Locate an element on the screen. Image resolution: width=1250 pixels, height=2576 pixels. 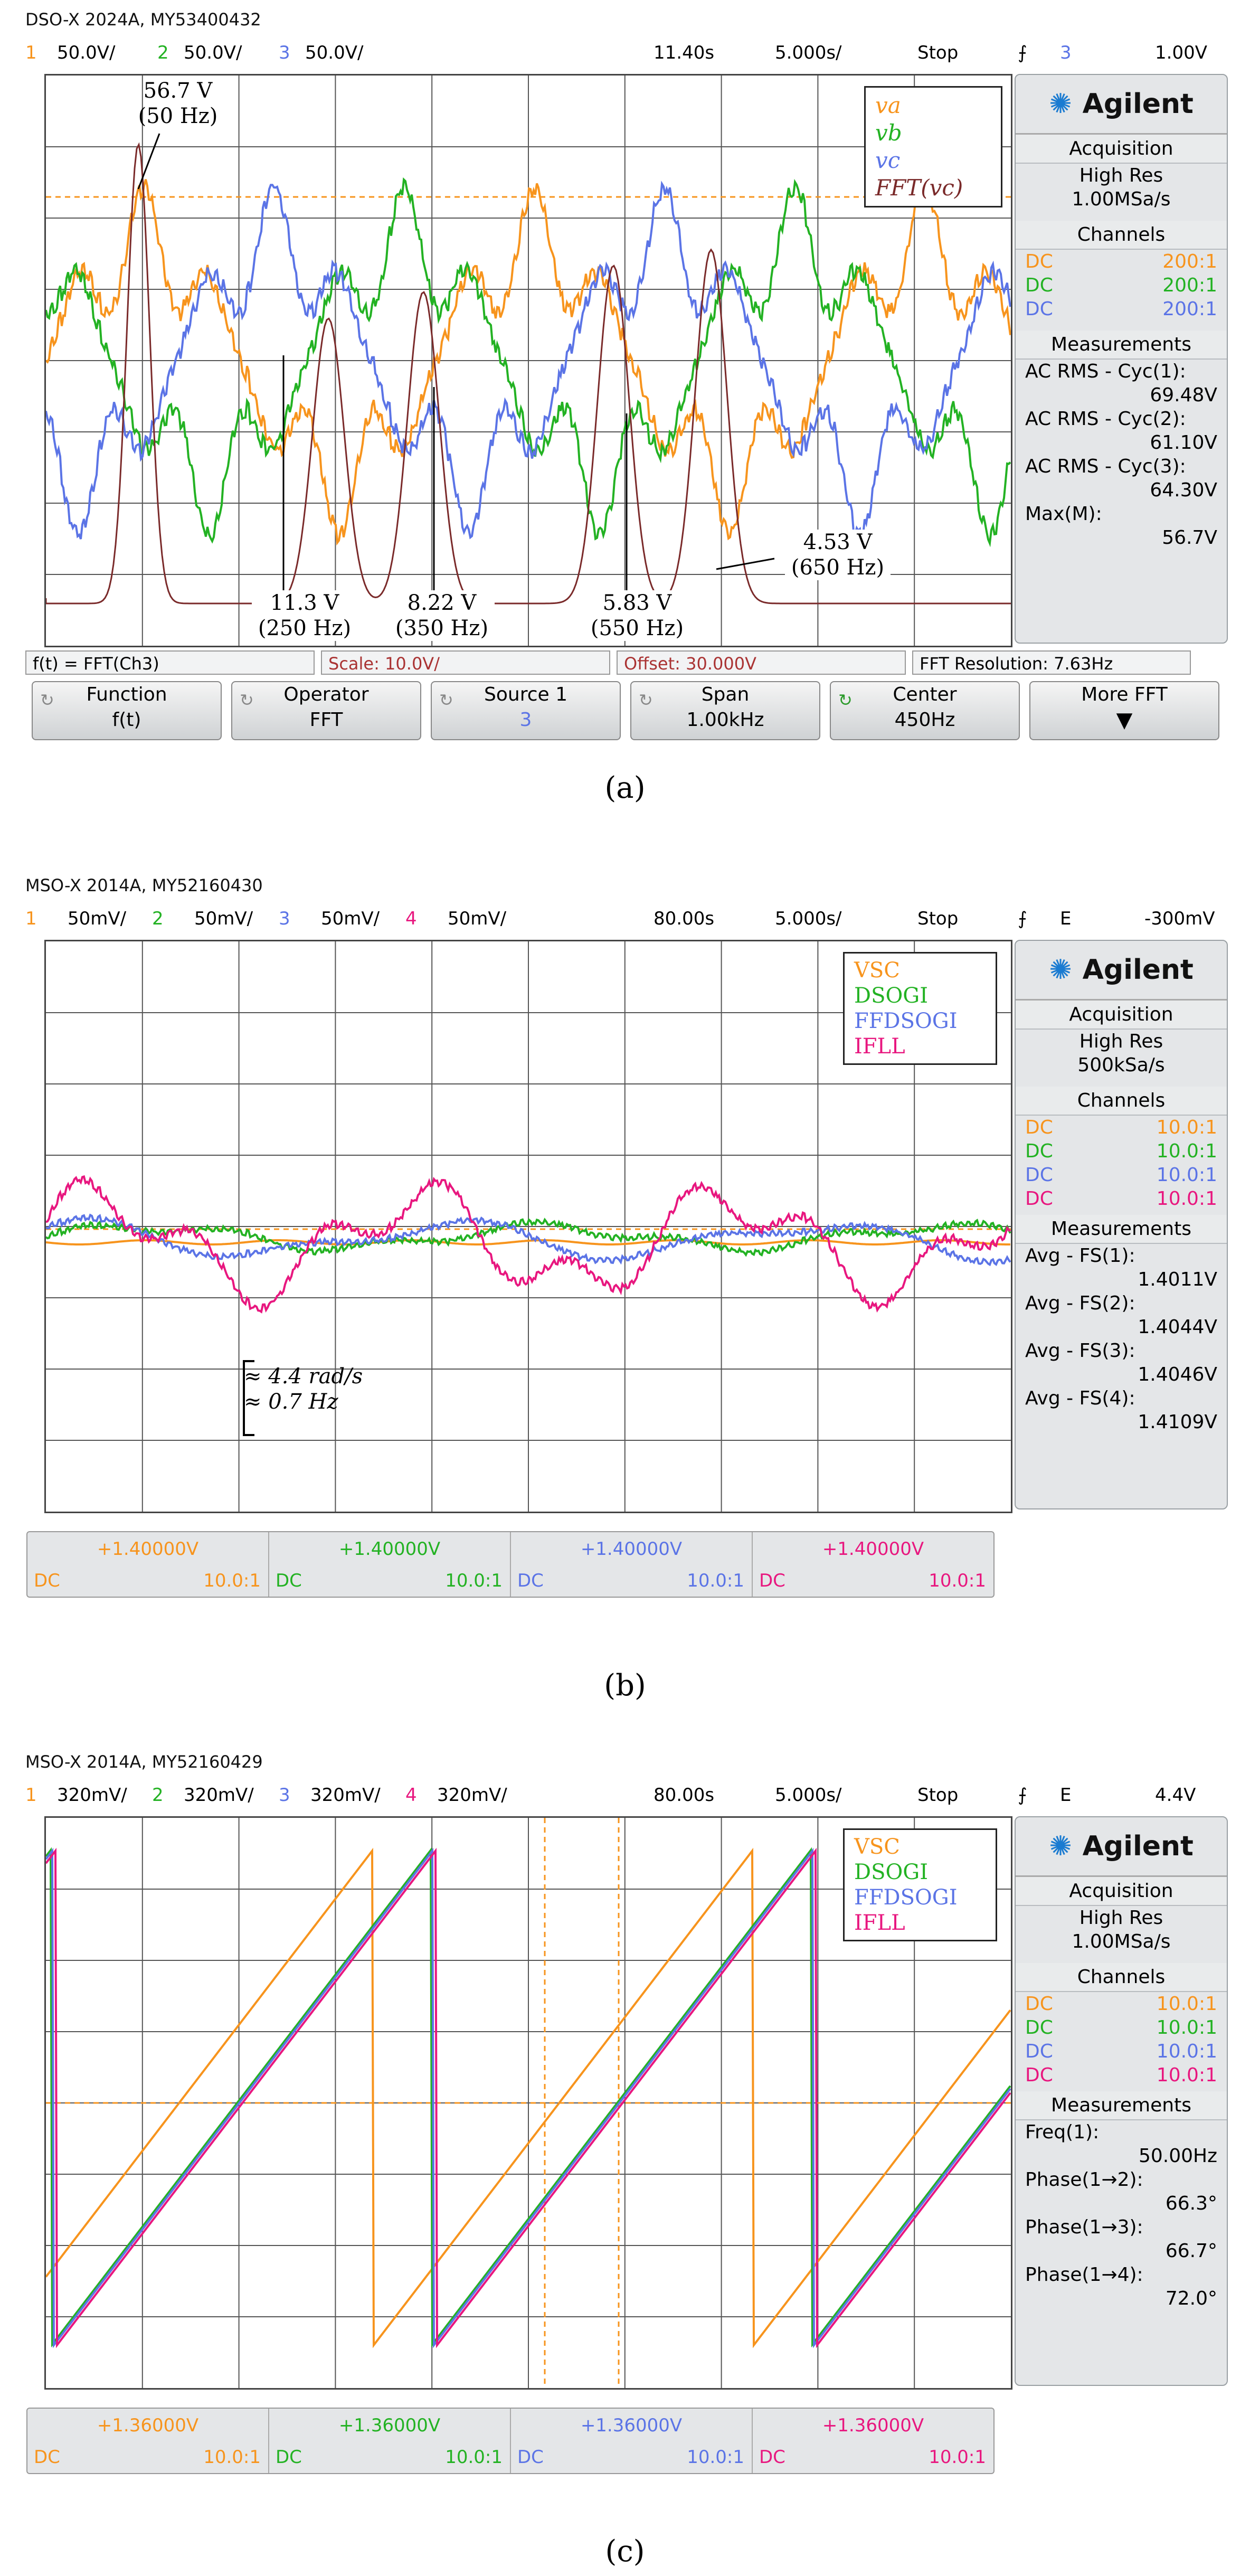
ch3-offset: +1.36000V DC 10.0:1 is located at coordinates (632, 2441).